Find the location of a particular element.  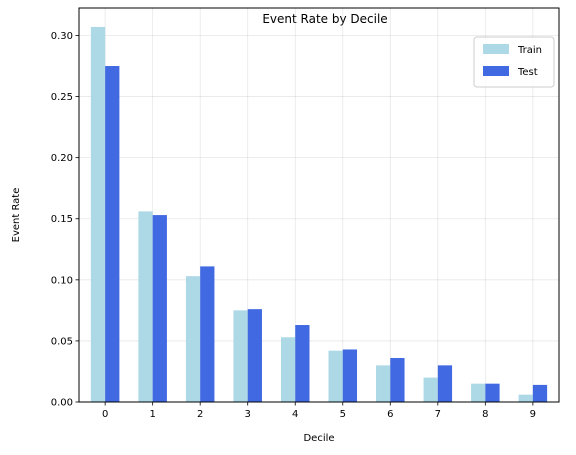

y-tick-label: 0.20 is located at coordinates (62, 158).